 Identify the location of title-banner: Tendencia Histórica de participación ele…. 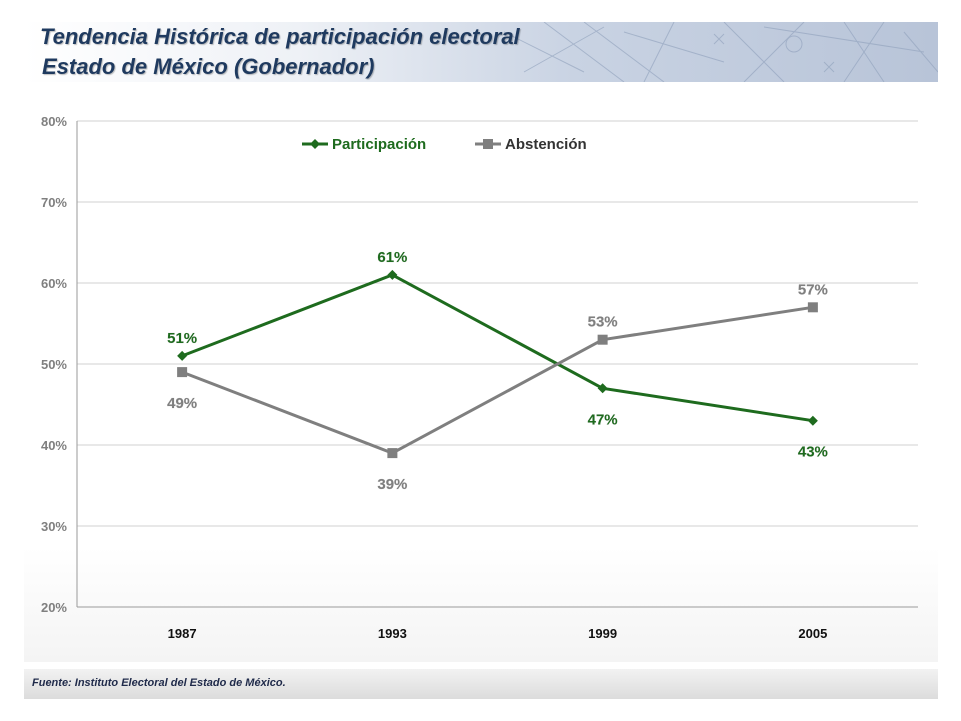
(481, 52).